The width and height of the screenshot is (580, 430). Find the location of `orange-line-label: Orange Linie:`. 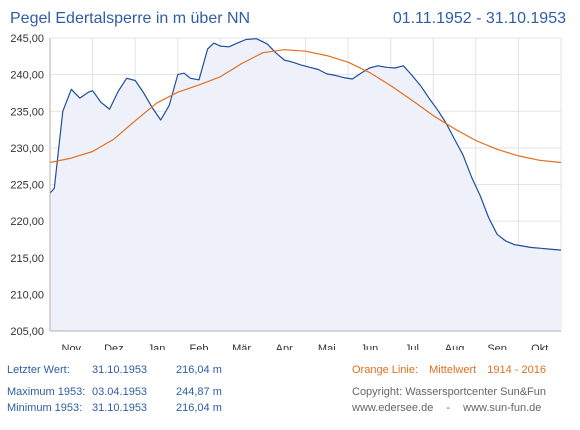

orange-line-label: Orange Linie: is located at coordinates (385, 370).